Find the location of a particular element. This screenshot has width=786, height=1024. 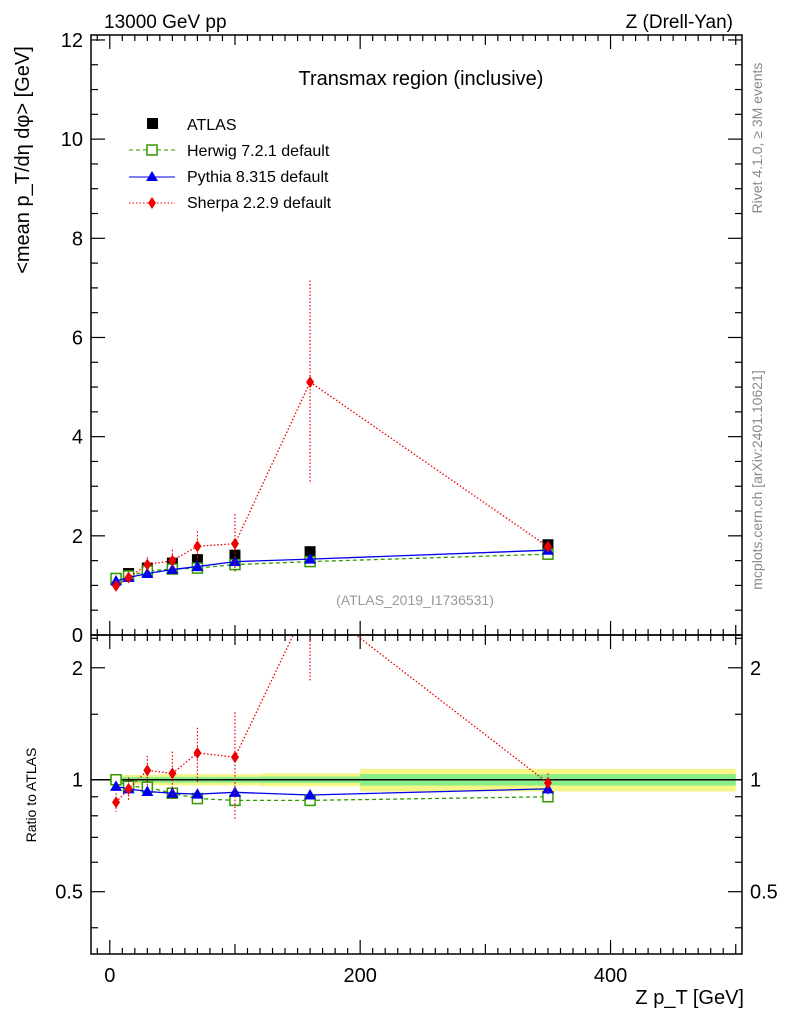

ratio-ytick-label-left: 1 is located at coordinates (77, 781).